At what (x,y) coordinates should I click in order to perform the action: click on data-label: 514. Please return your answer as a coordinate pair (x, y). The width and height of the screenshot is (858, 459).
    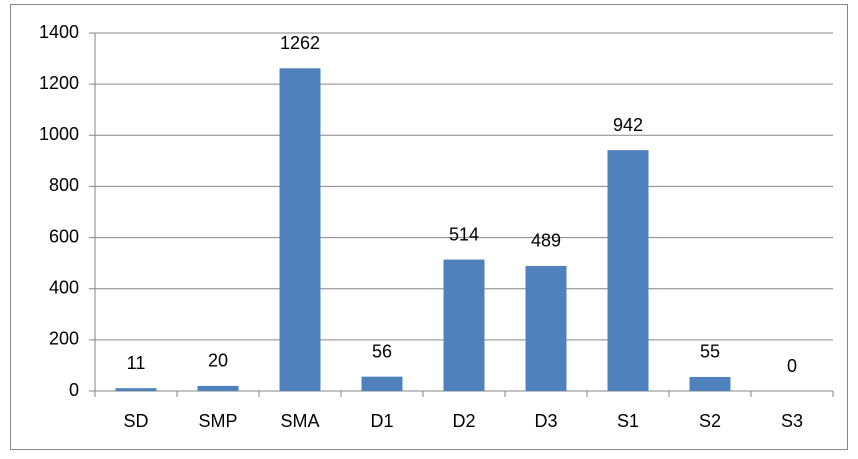
    Looking at the image, I should click on (464, 234).